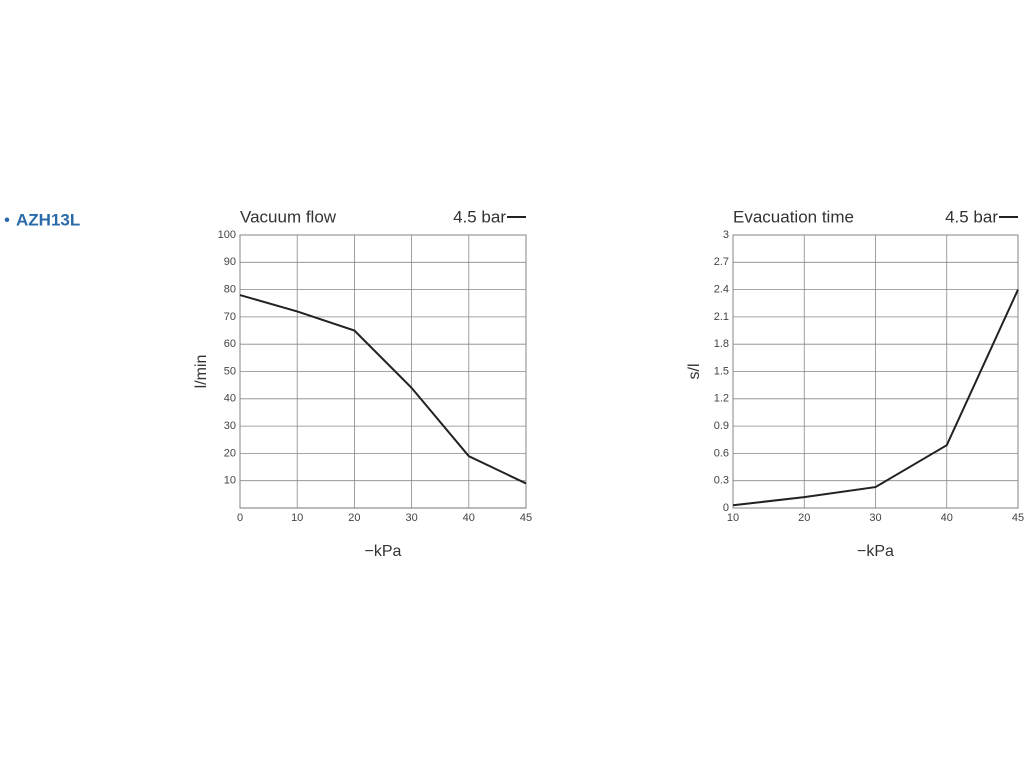 The height and width of the screenshot is (768, 1024). I want to click on y-tick-label: 2.1, so click(721, 317).